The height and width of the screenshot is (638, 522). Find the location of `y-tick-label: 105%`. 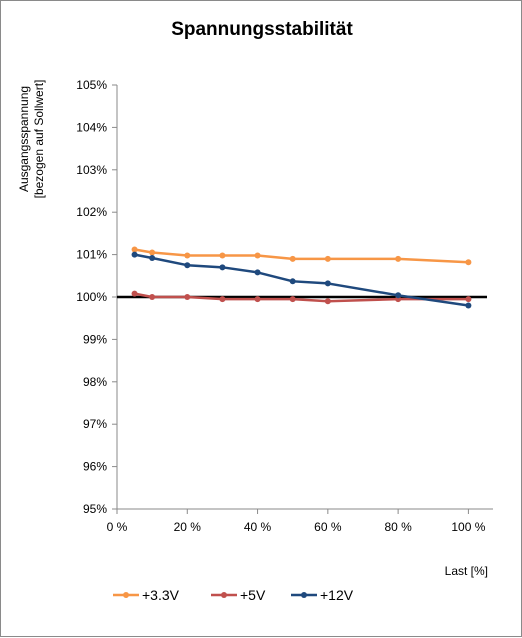

y-tick-label: 105% is located at coordinates (91, 85).